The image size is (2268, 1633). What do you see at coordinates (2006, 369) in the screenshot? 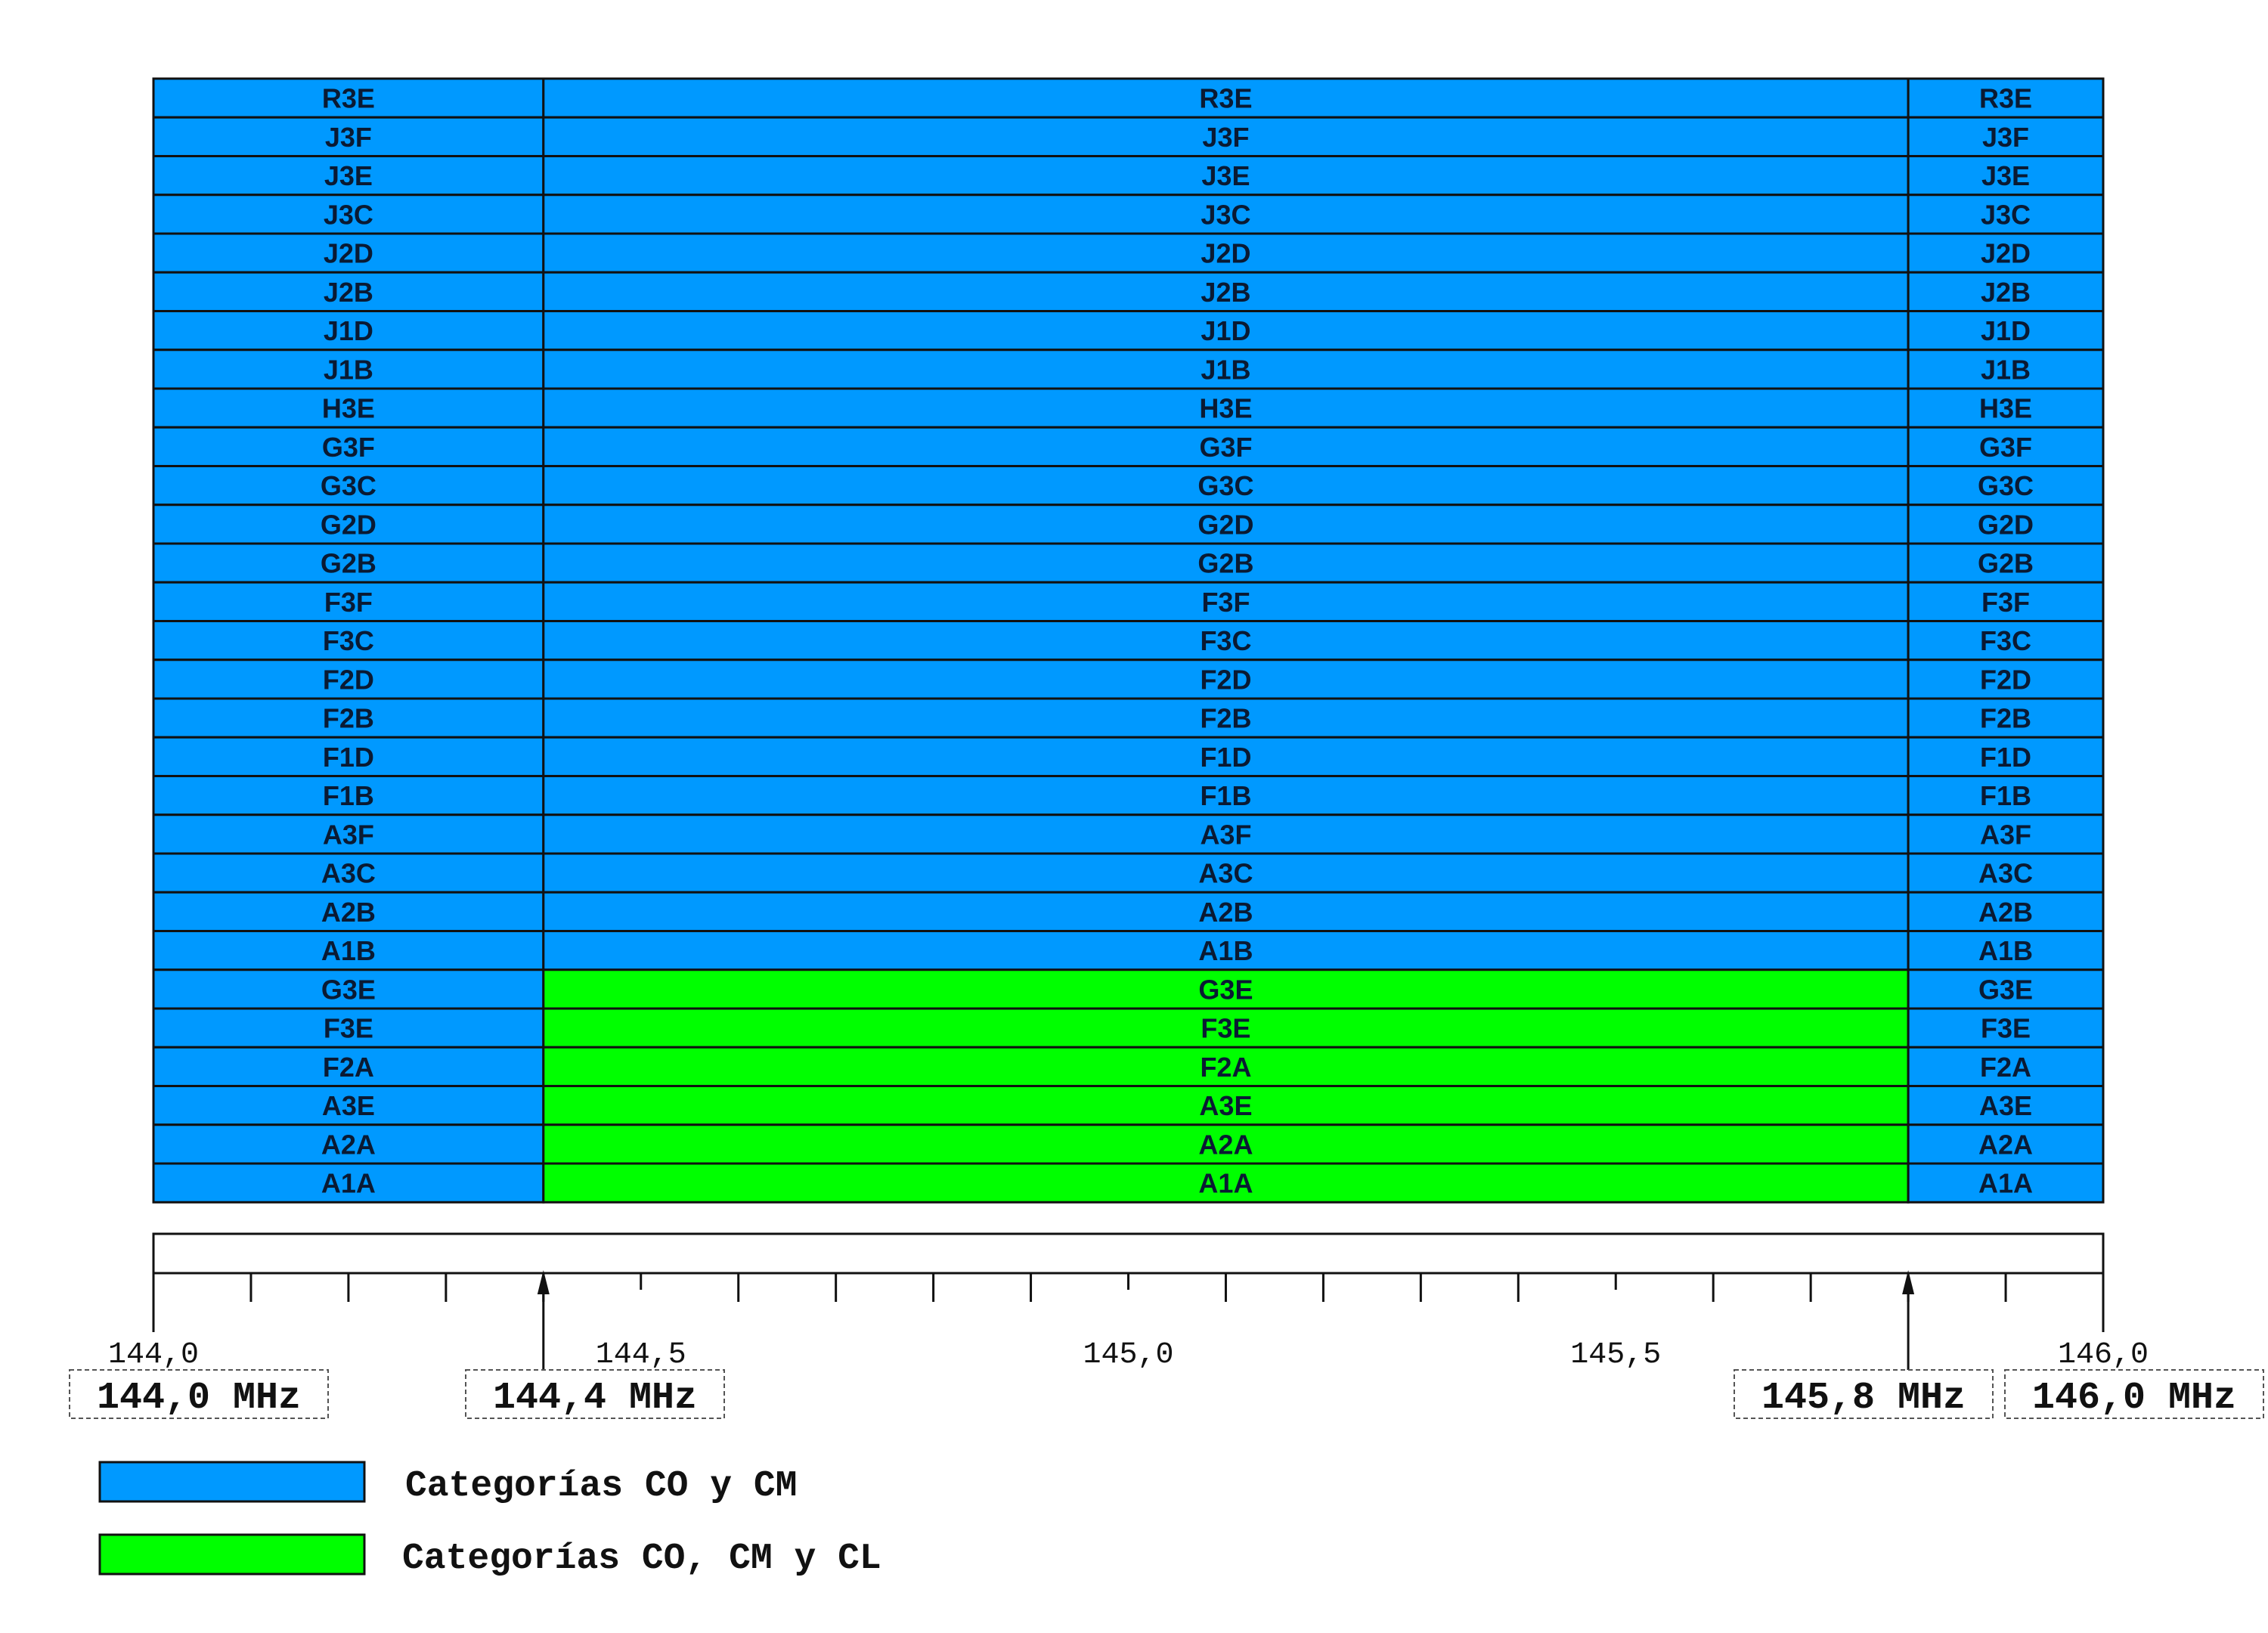
I see `band-cell-right-j1b` at bounding box center [2006, 369].